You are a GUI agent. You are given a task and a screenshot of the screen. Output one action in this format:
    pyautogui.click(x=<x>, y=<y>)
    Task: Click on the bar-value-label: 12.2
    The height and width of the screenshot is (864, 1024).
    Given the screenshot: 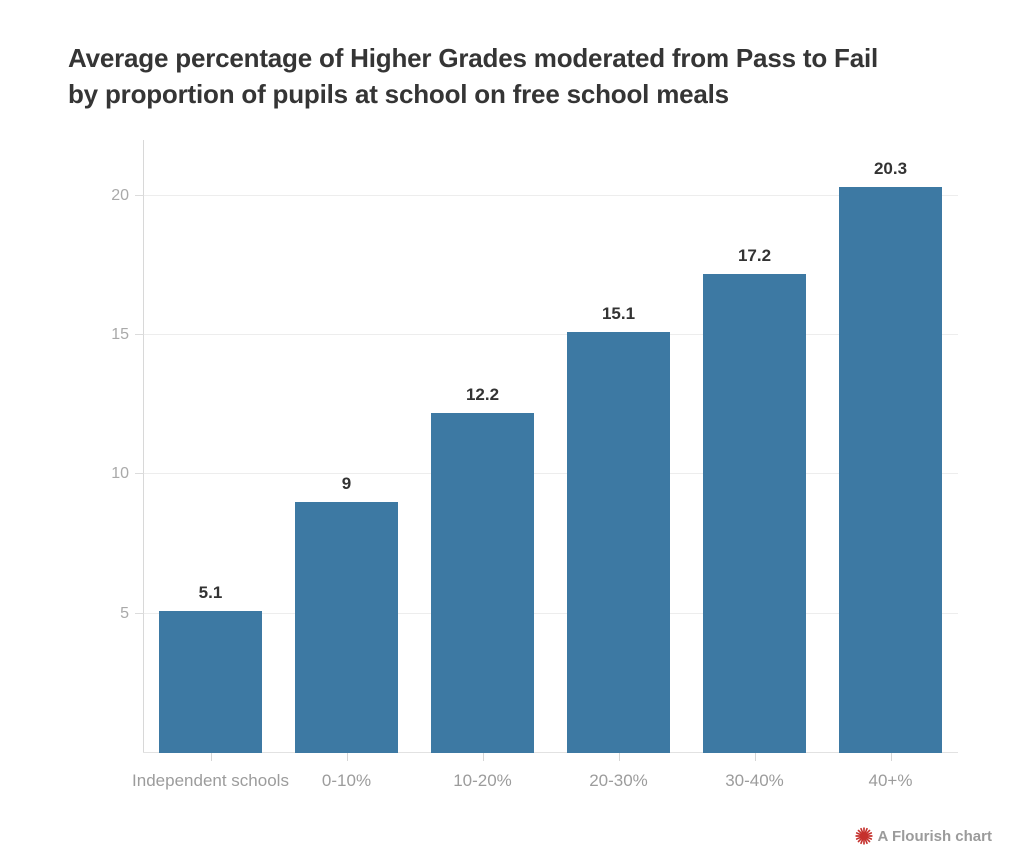 What is the action you would take?
    pyautogui.click(x=482, y=395)
    